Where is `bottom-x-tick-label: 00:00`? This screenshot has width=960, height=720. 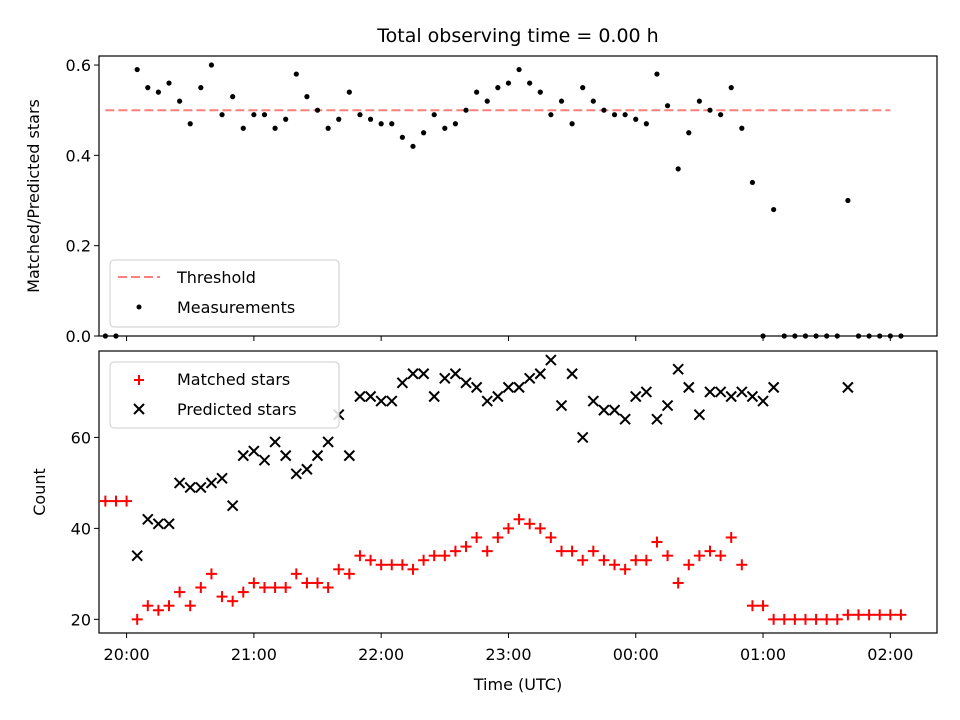 bottom-x-tick-label: 00:00 is located at coordinates (636, 654).